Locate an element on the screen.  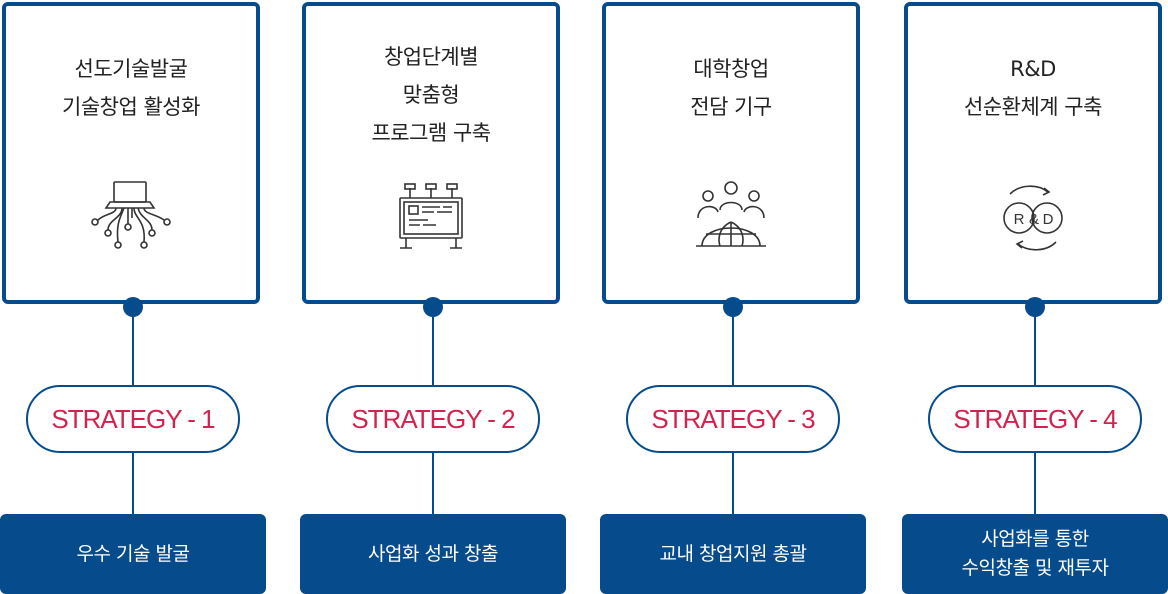
strategy-label: STRATEGY - 1 is located at coordinates (133, 419).